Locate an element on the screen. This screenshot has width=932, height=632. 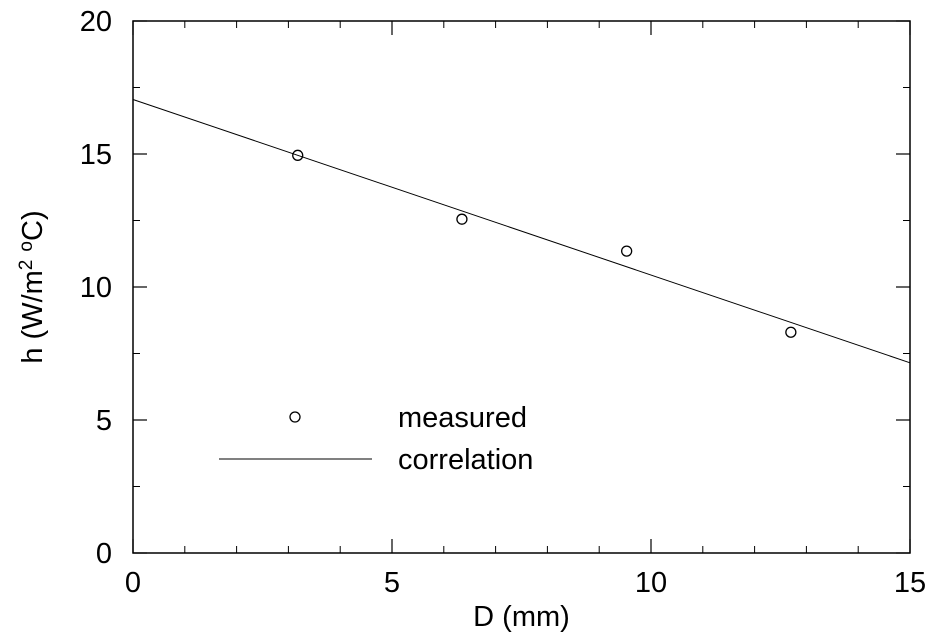
x-tick-label: 0 is located at coordinates (133, 583).